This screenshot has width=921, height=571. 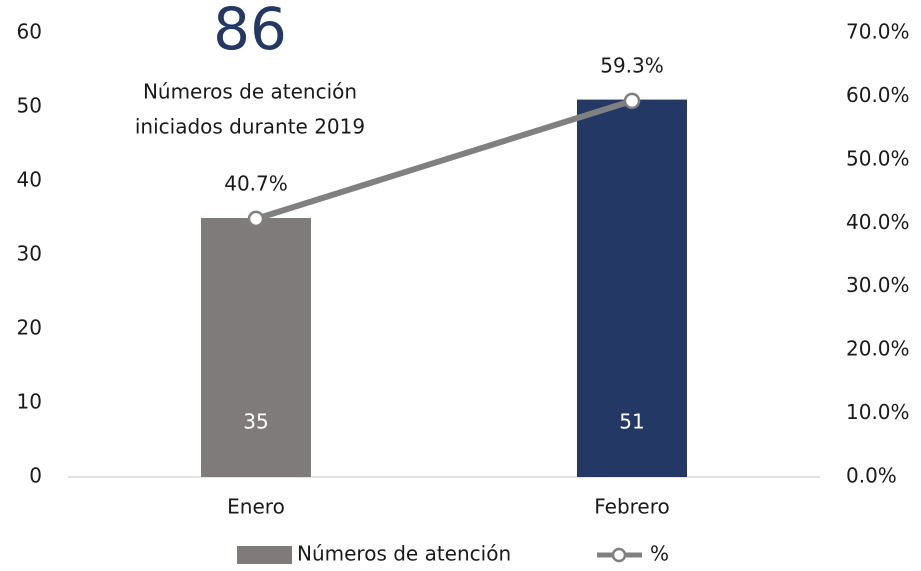 What do you see at coordinates (29, 254) in the screenshot?
I see `y-tick-label: 30` at bounding box center [29, 254].